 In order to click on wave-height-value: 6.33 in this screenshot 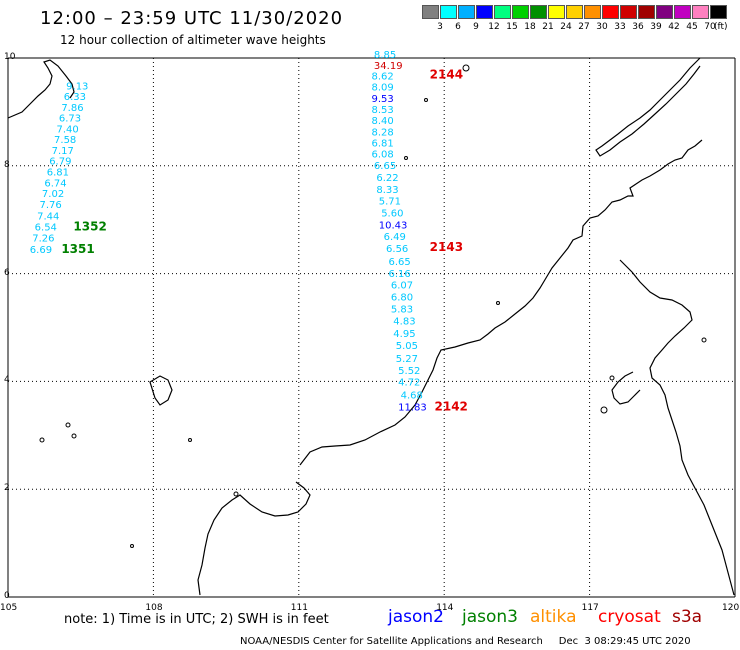, I will do `click(75, 97)`.